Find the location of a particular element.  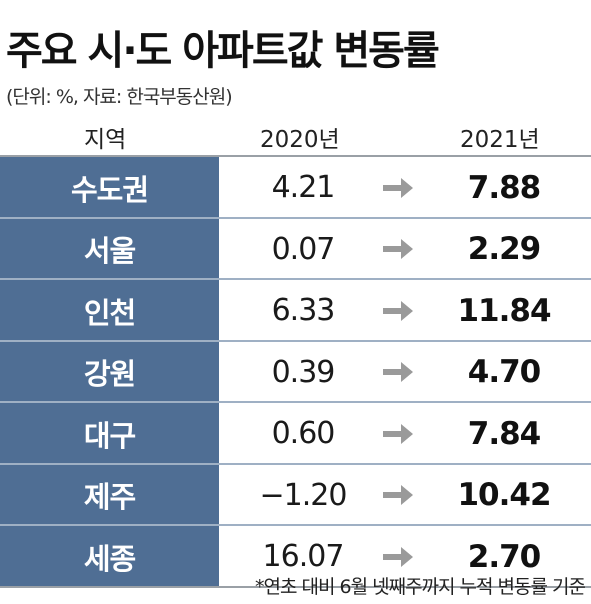

table-row: 대구 0.60 7.84 is located at coordinates (295, 434).